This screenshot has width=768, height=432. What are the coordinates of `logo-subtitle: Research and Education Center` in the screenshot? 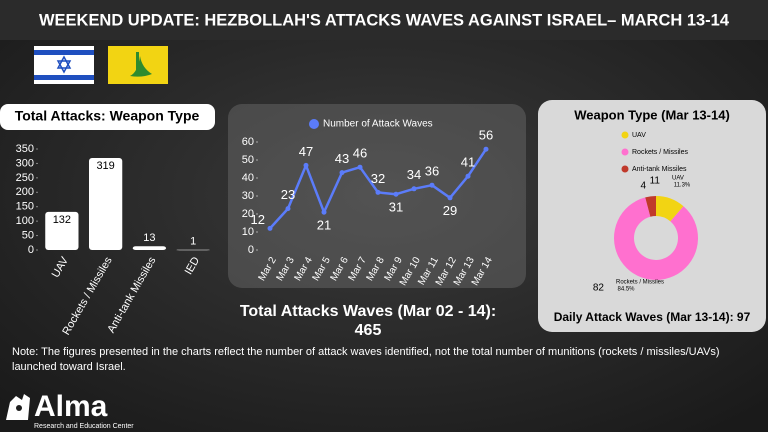 It's located at (84, 426).